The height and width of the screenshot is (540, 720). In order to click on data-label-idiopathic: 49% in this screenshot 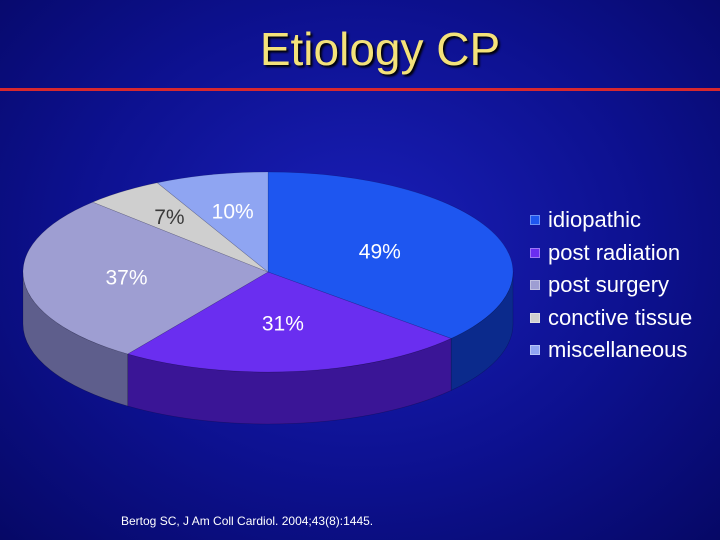, I will do `click(380, 252)`.